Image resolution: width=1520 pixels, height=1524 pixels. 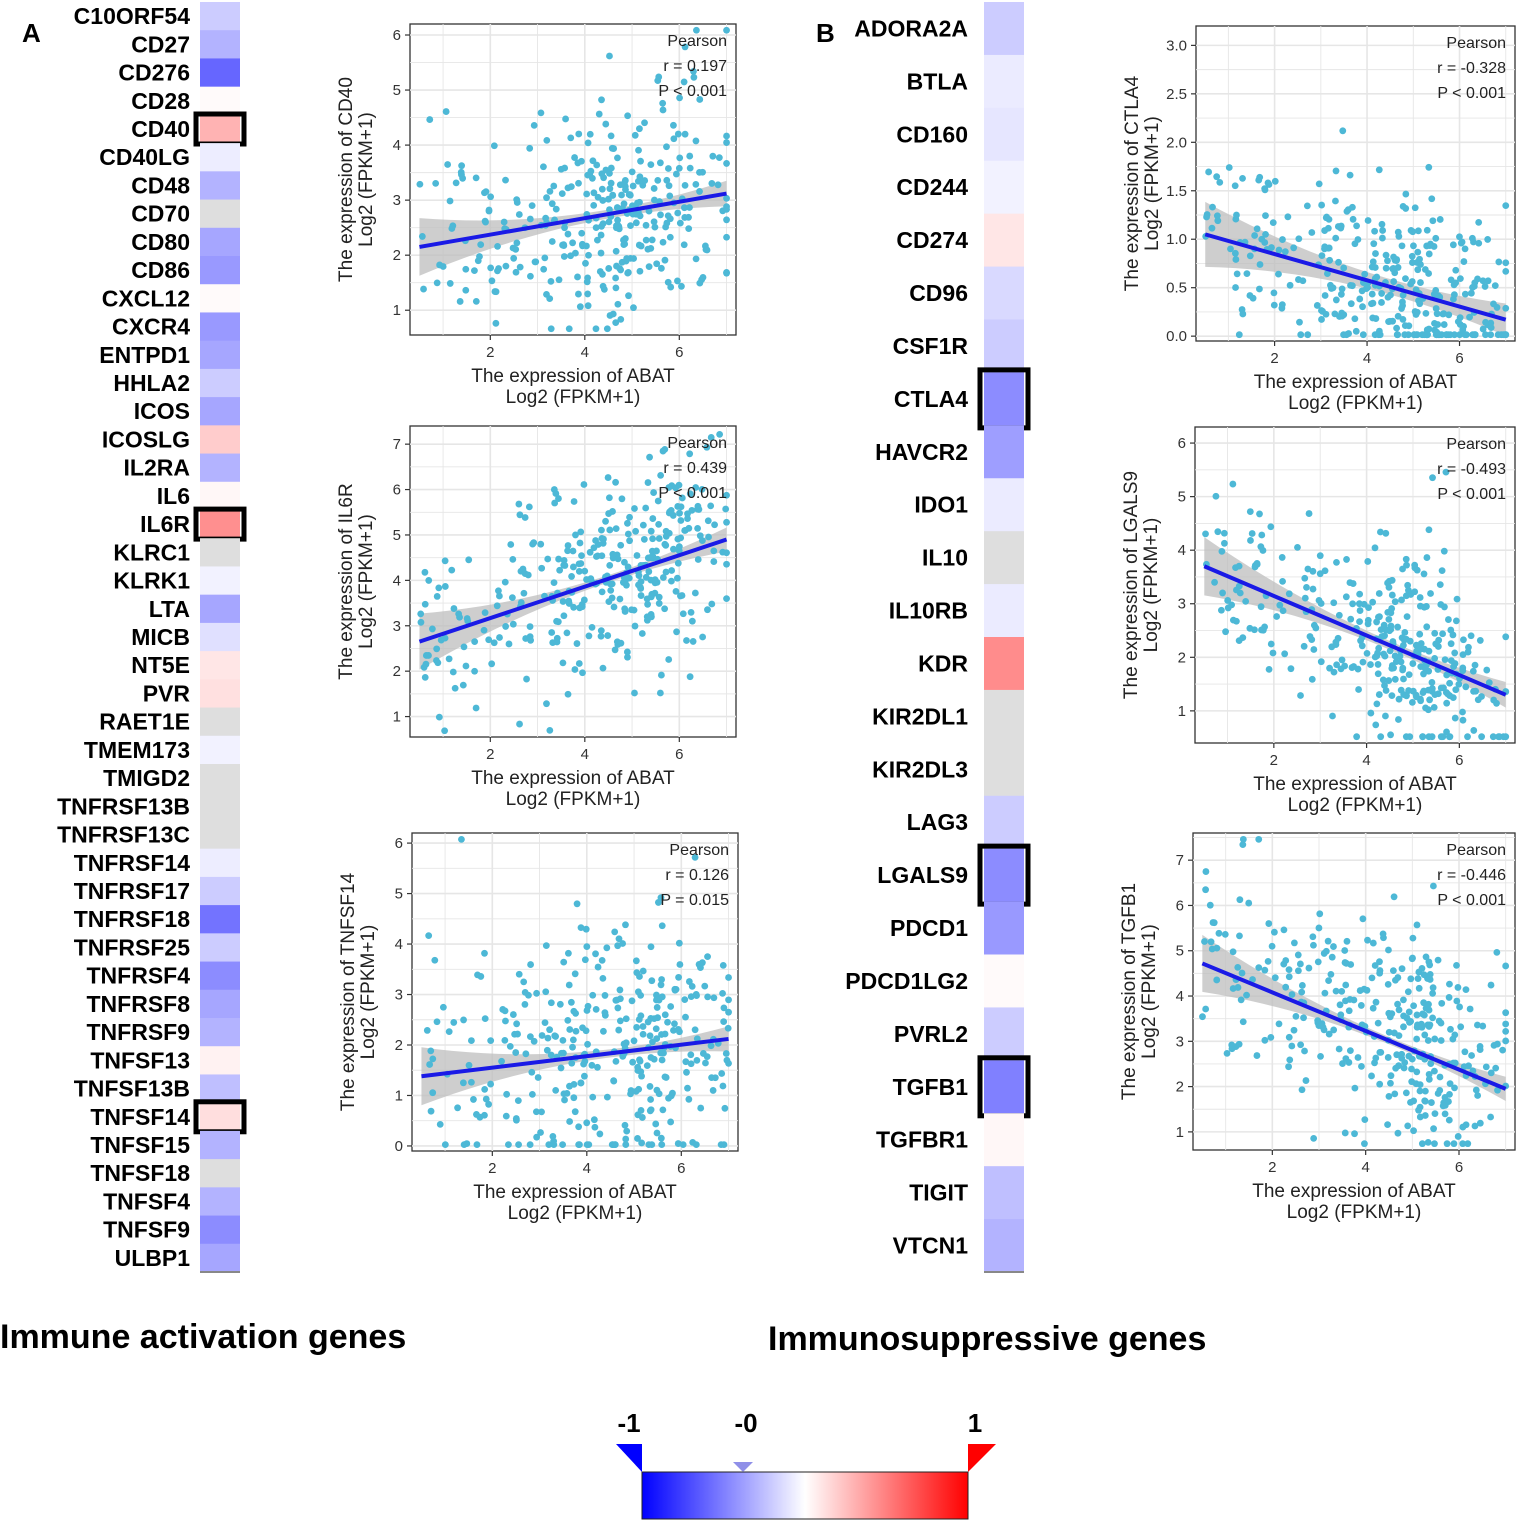 I want to click on heatmap-cell-lag3, so click(x=1004, y=822).